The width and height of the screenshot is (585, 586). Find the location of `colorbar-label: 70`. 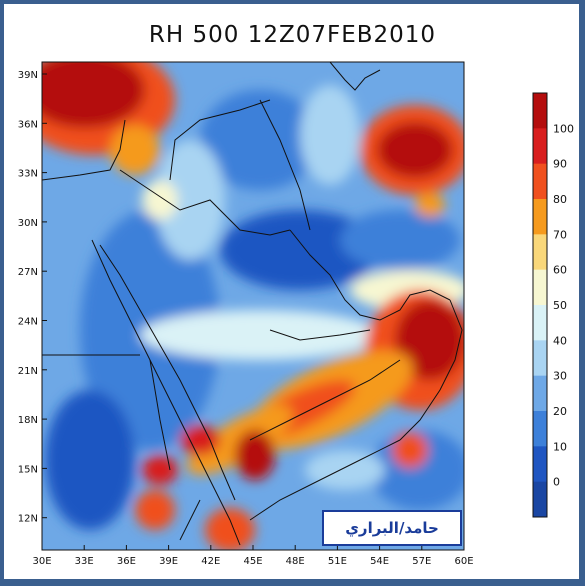

colorbar-label: 70 is located at coordinates (560, 234).